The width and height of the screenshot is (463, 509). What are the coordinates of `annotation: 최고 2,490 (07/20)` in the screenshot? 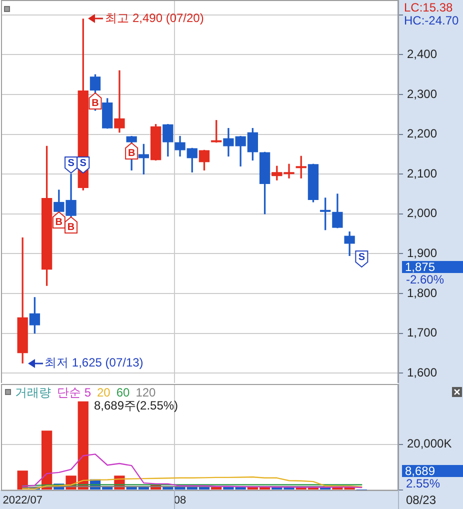 It's located at (154, 18).